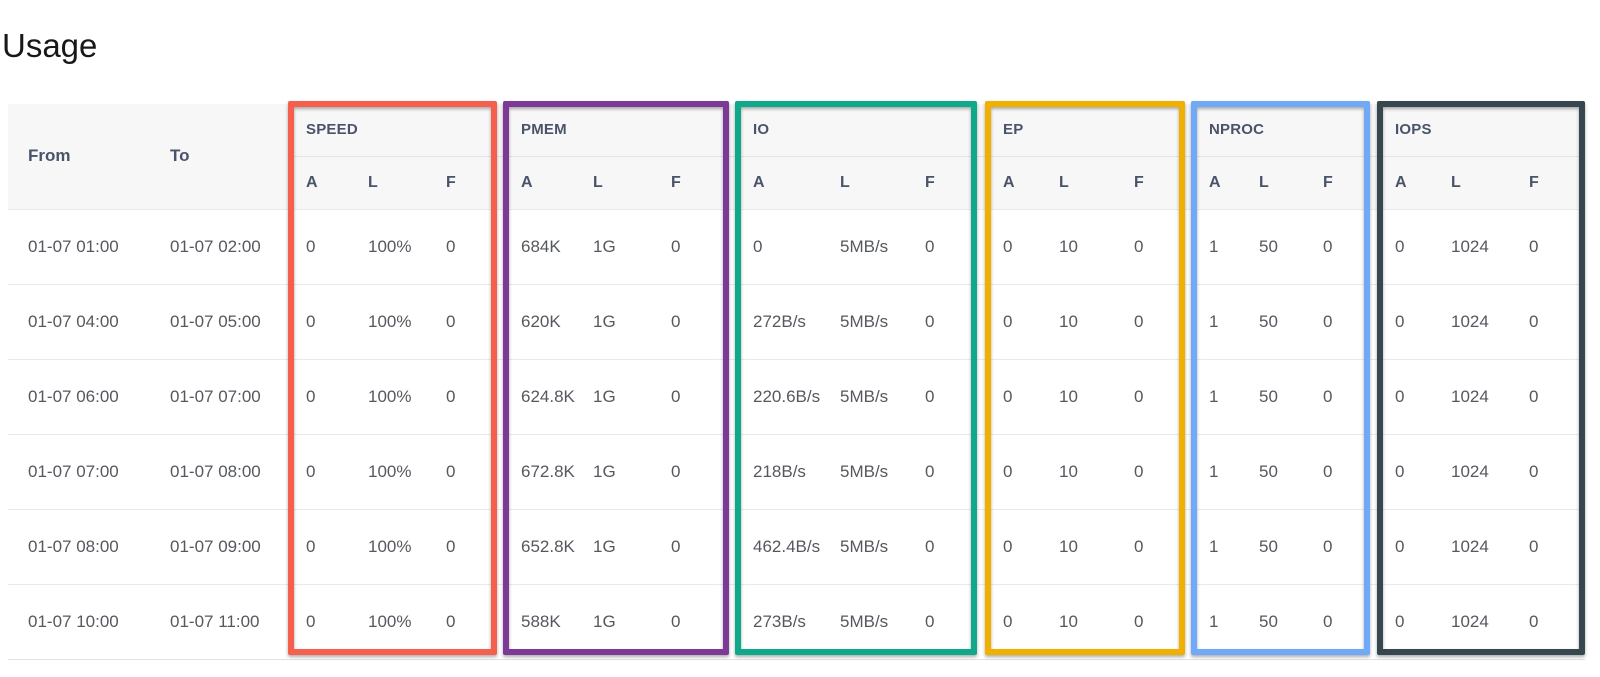 The width and height of the screenshot is (1600, 677). What do you see at coordinates (1086, 182) in the screenshot?
I see `subcolumn-header-ep-l: L` at bounding box center [1086, 182].